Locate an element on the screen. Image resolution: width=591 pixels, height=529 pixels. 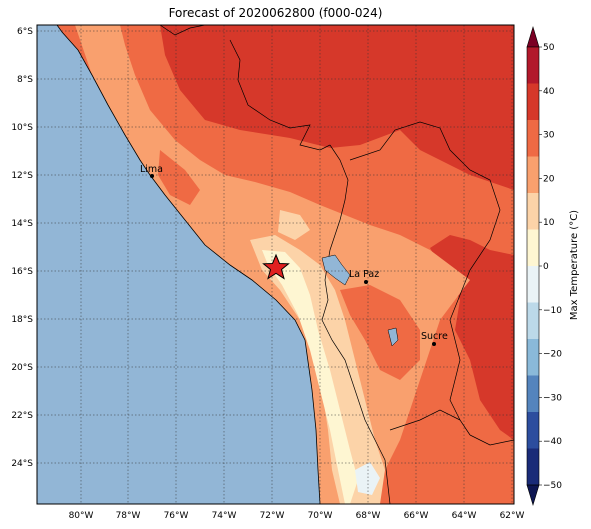
border-argentina is located at coordinates (491, 440).